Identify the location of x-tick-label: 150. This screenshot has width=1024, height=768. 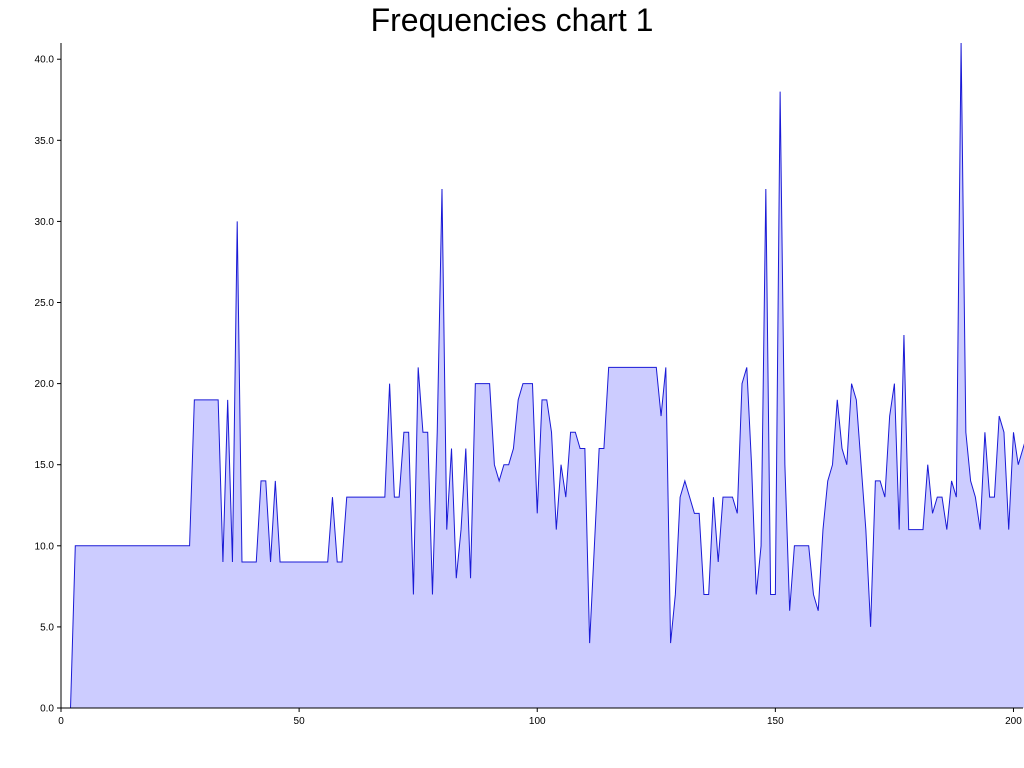
(775, 721).